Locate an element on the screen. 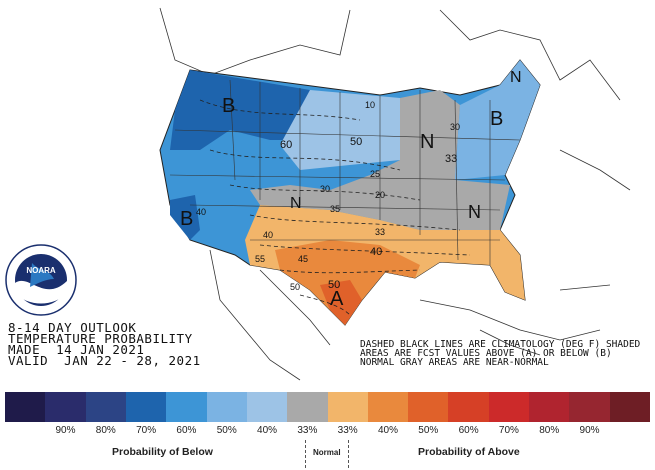  climo-40: 40 is located at coordinates (268, 235).